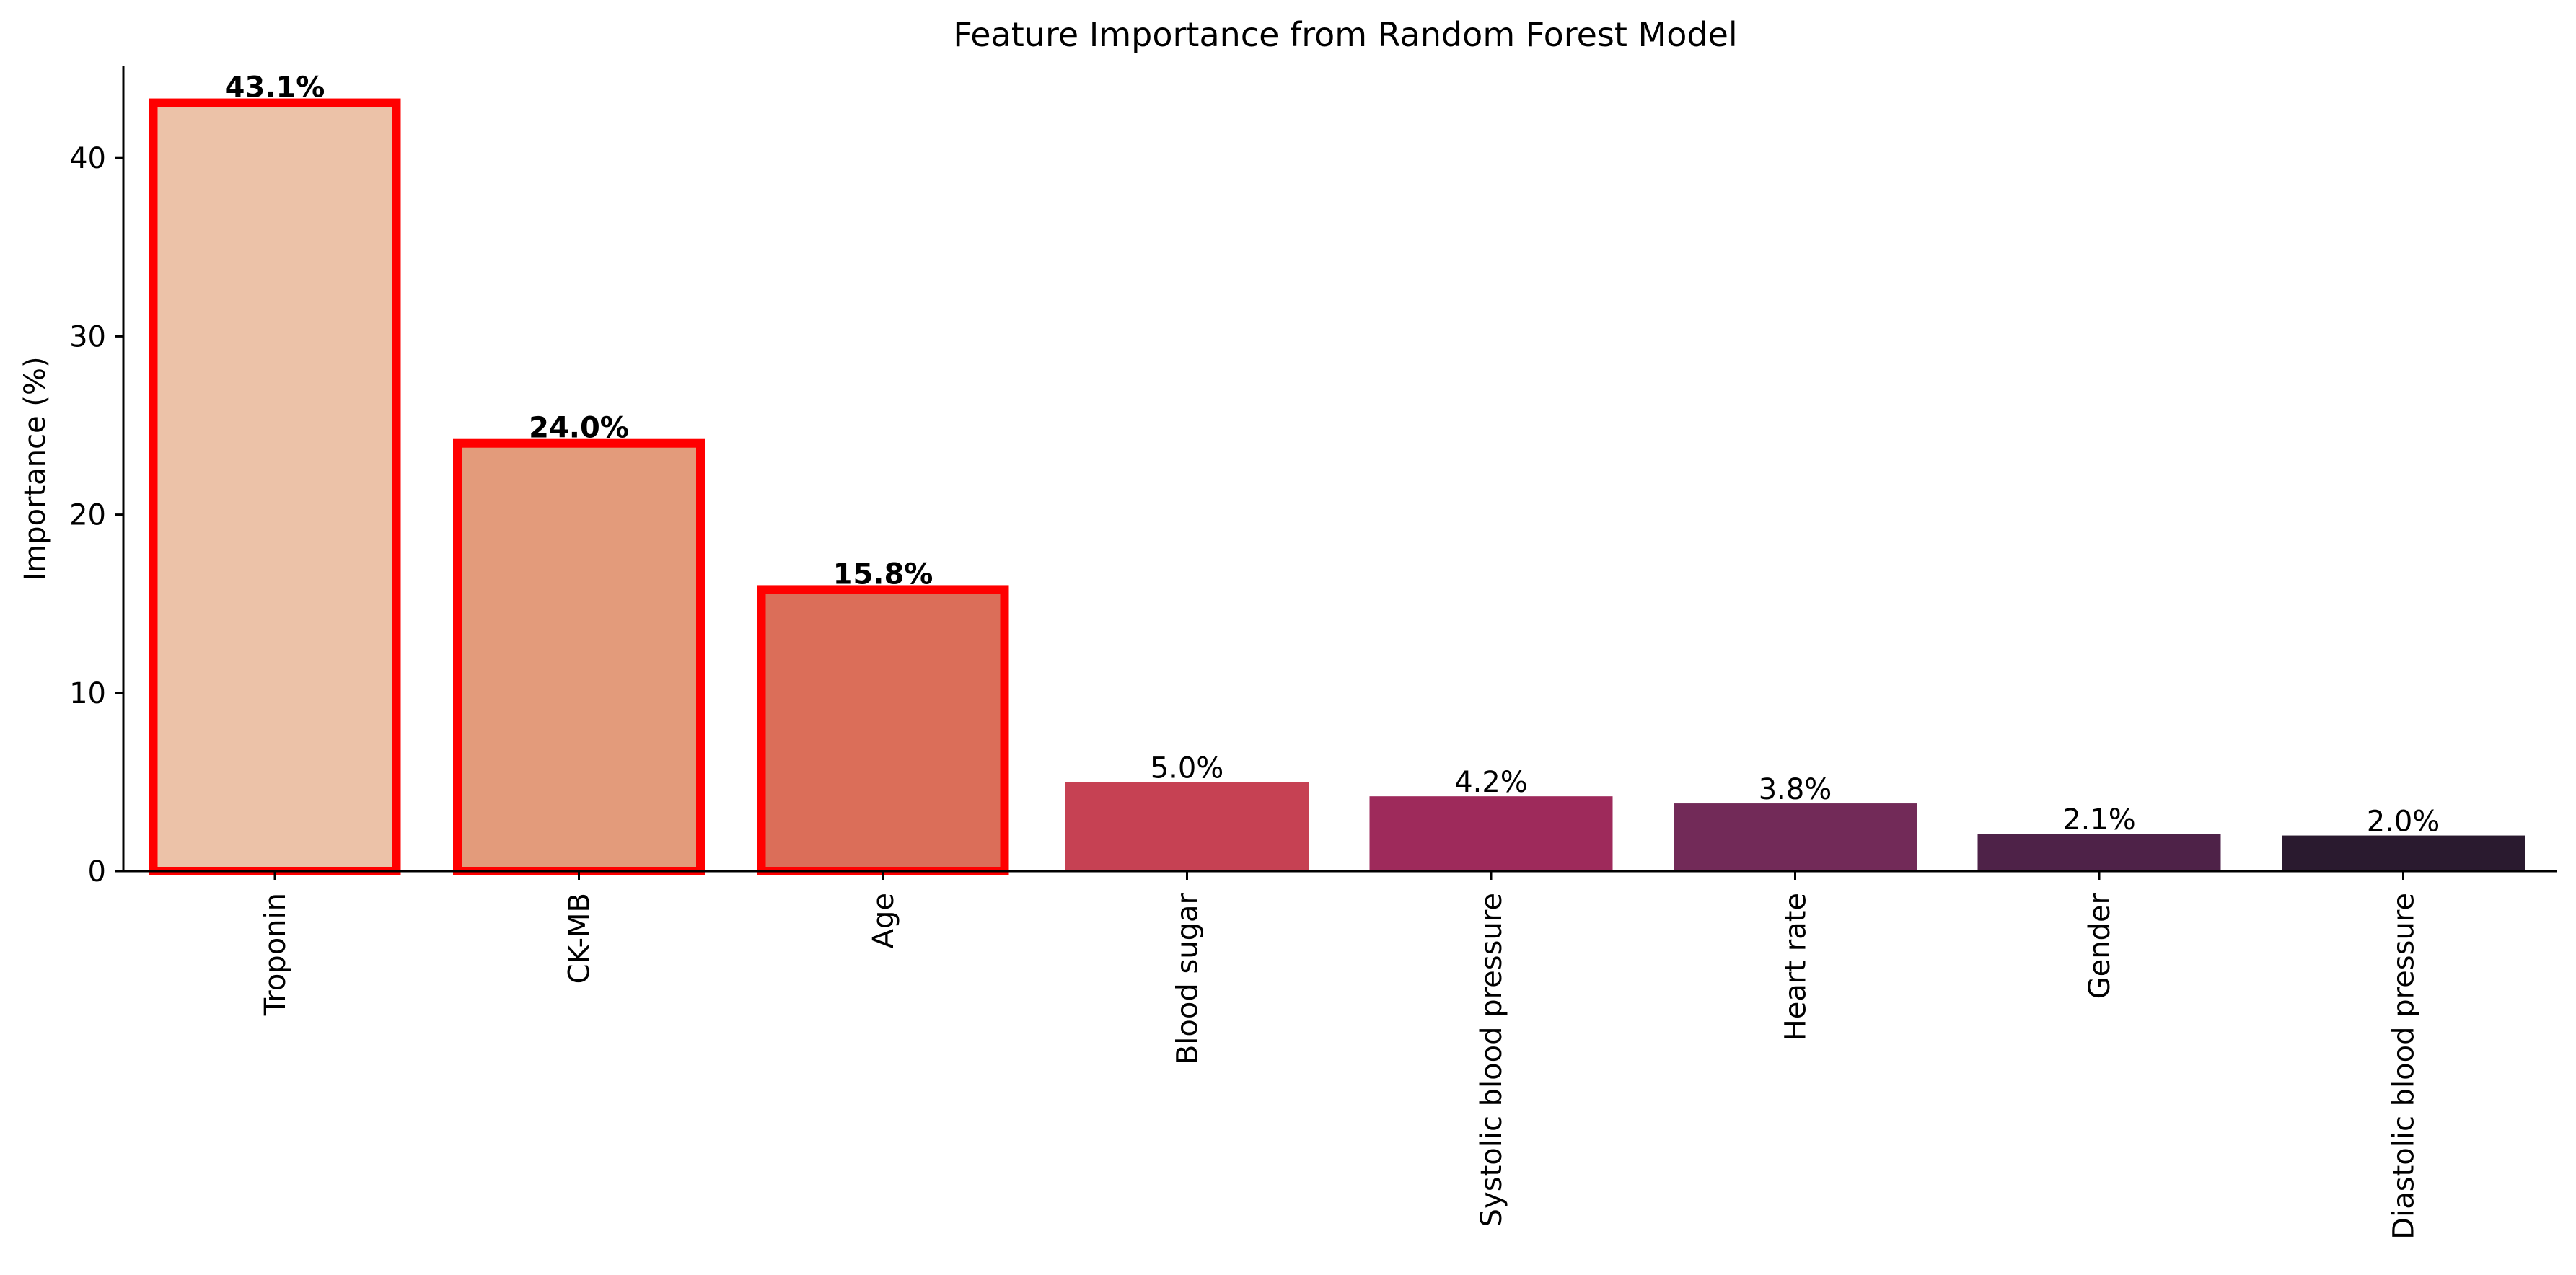  I want to click on value-label: 24.0%, so click(579, 429).